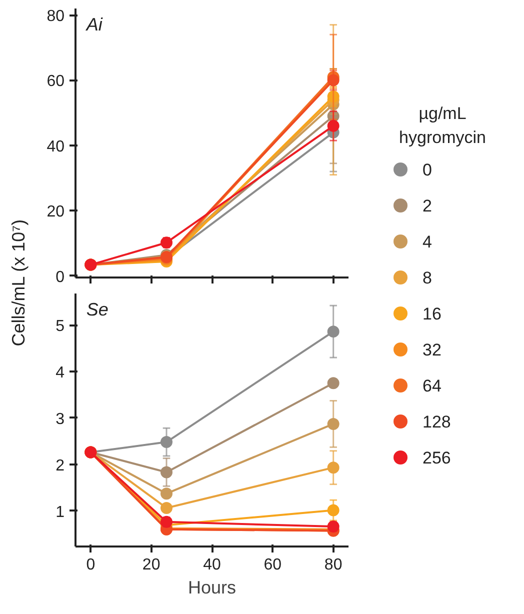  I want to click on y-tick-label: 5, so click(60, 327).